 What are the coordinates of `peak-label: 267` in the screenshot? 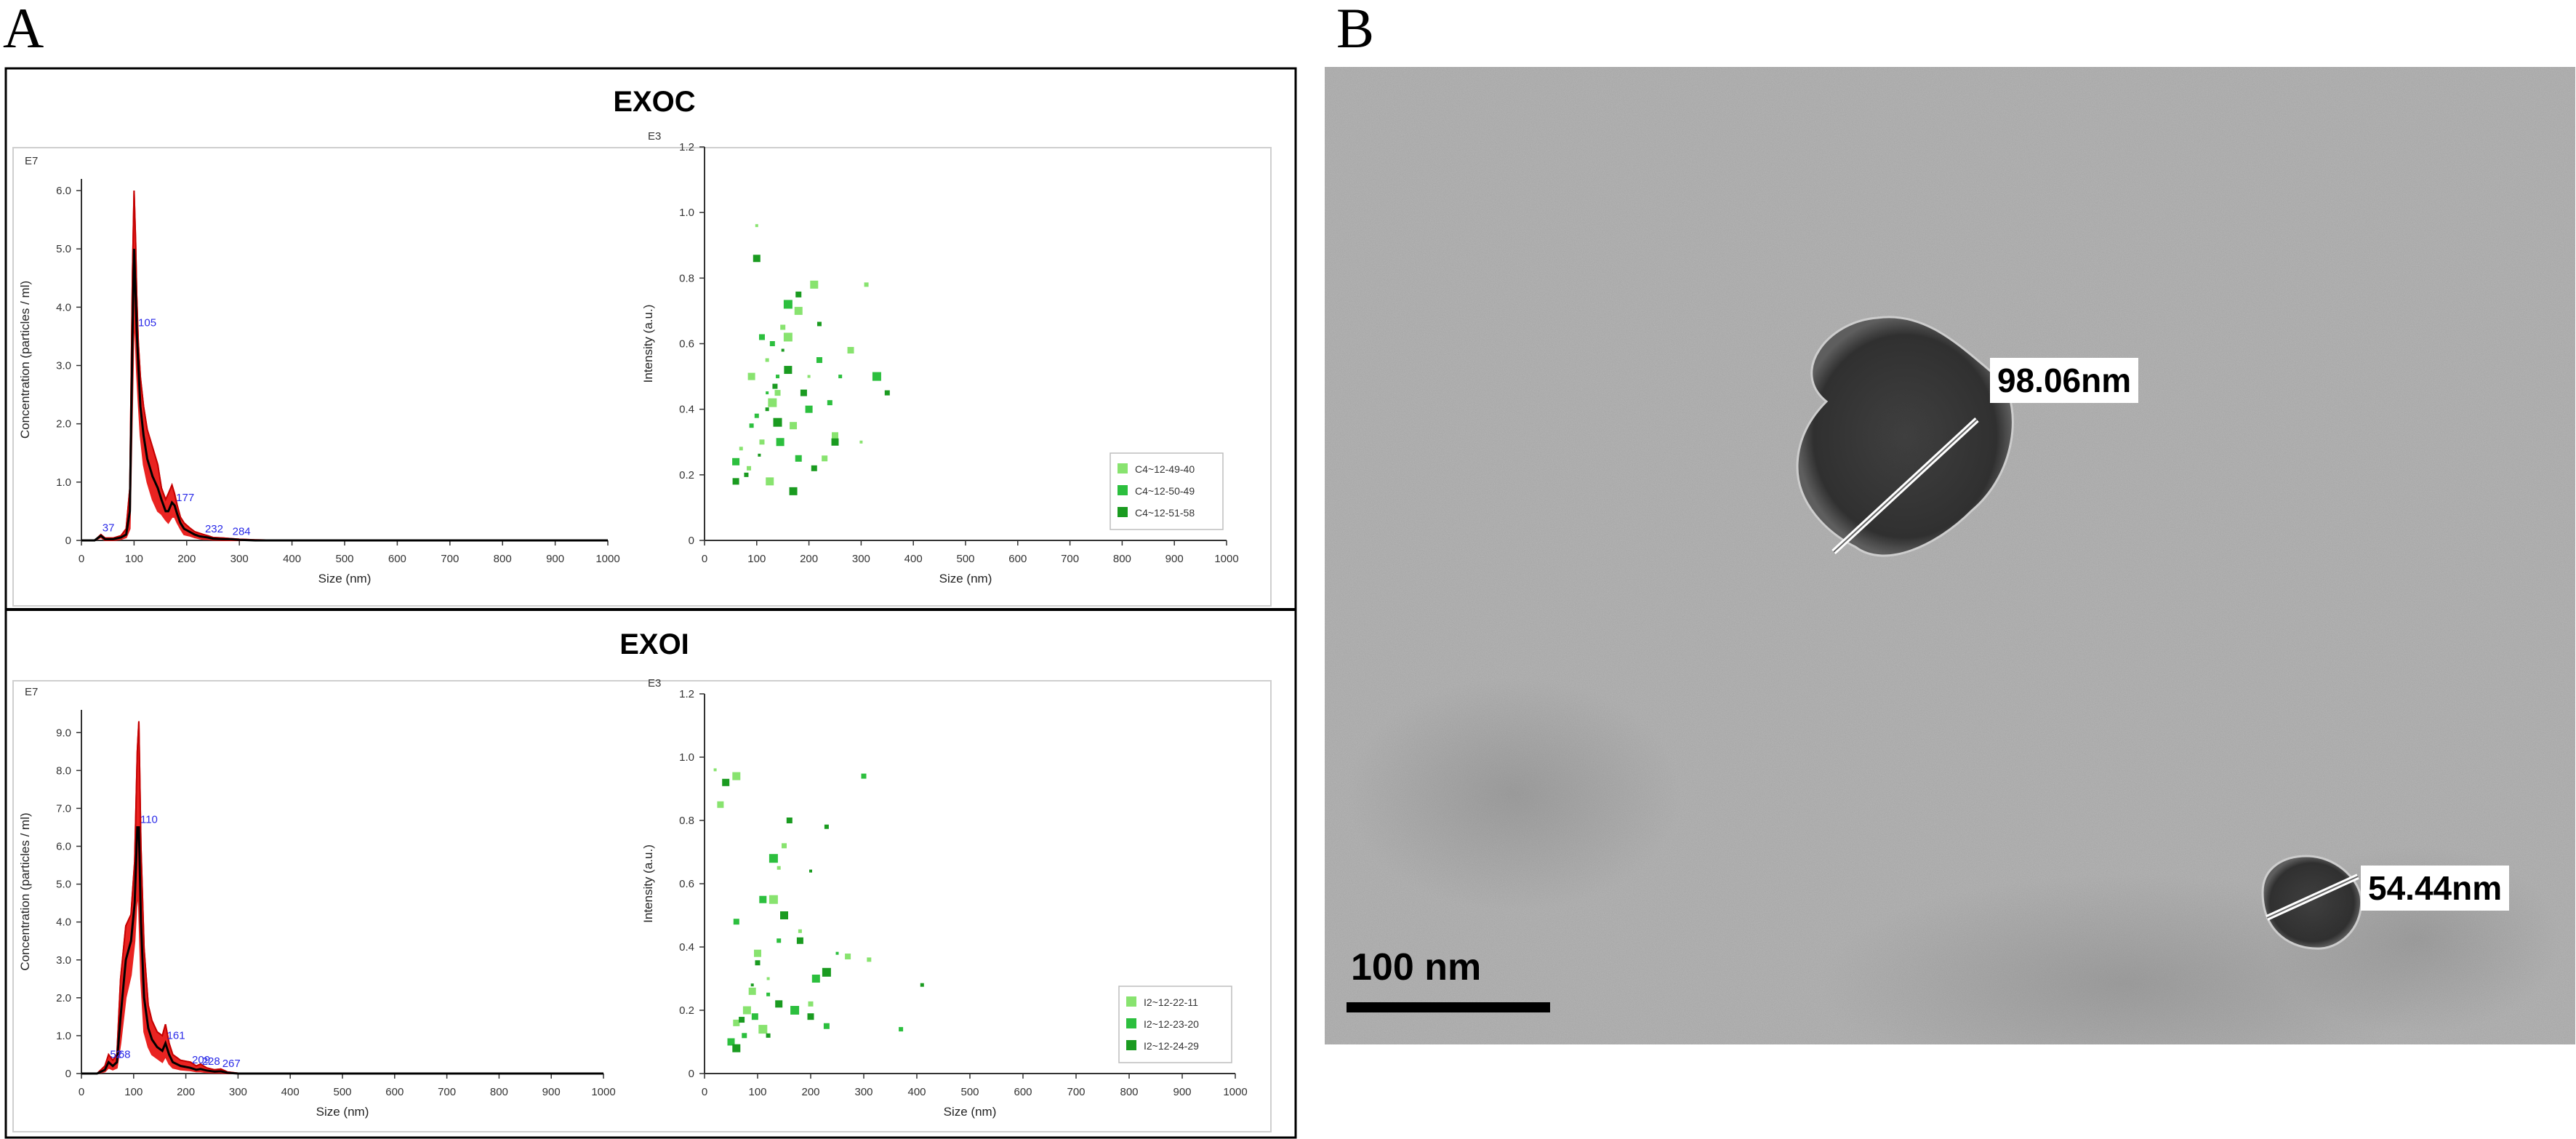 It's located at (231, 1064).